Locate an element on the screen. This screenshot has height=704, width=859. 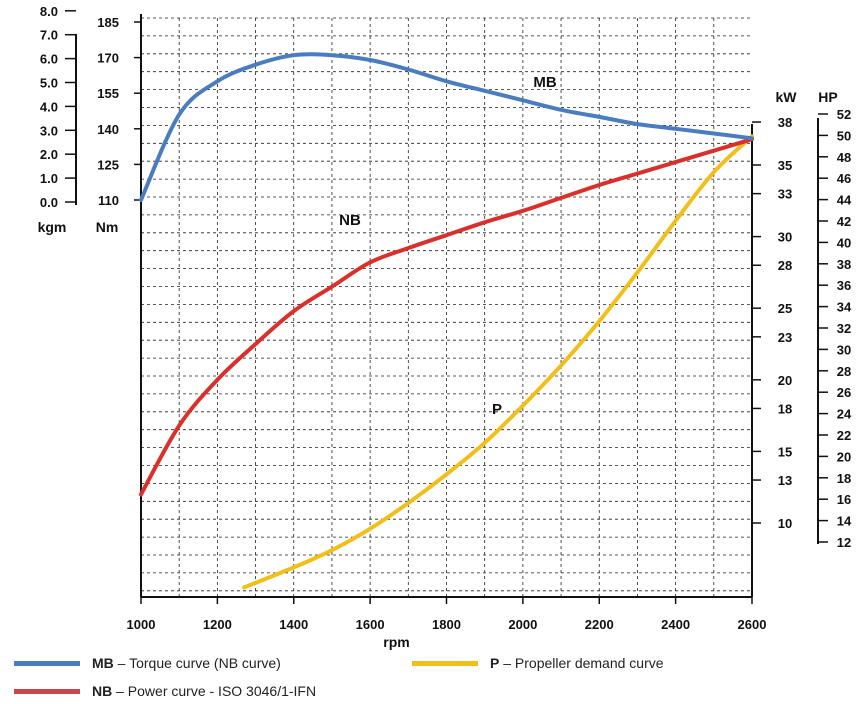
kw-tick-label: 10 is located at coordinates (785, 523).